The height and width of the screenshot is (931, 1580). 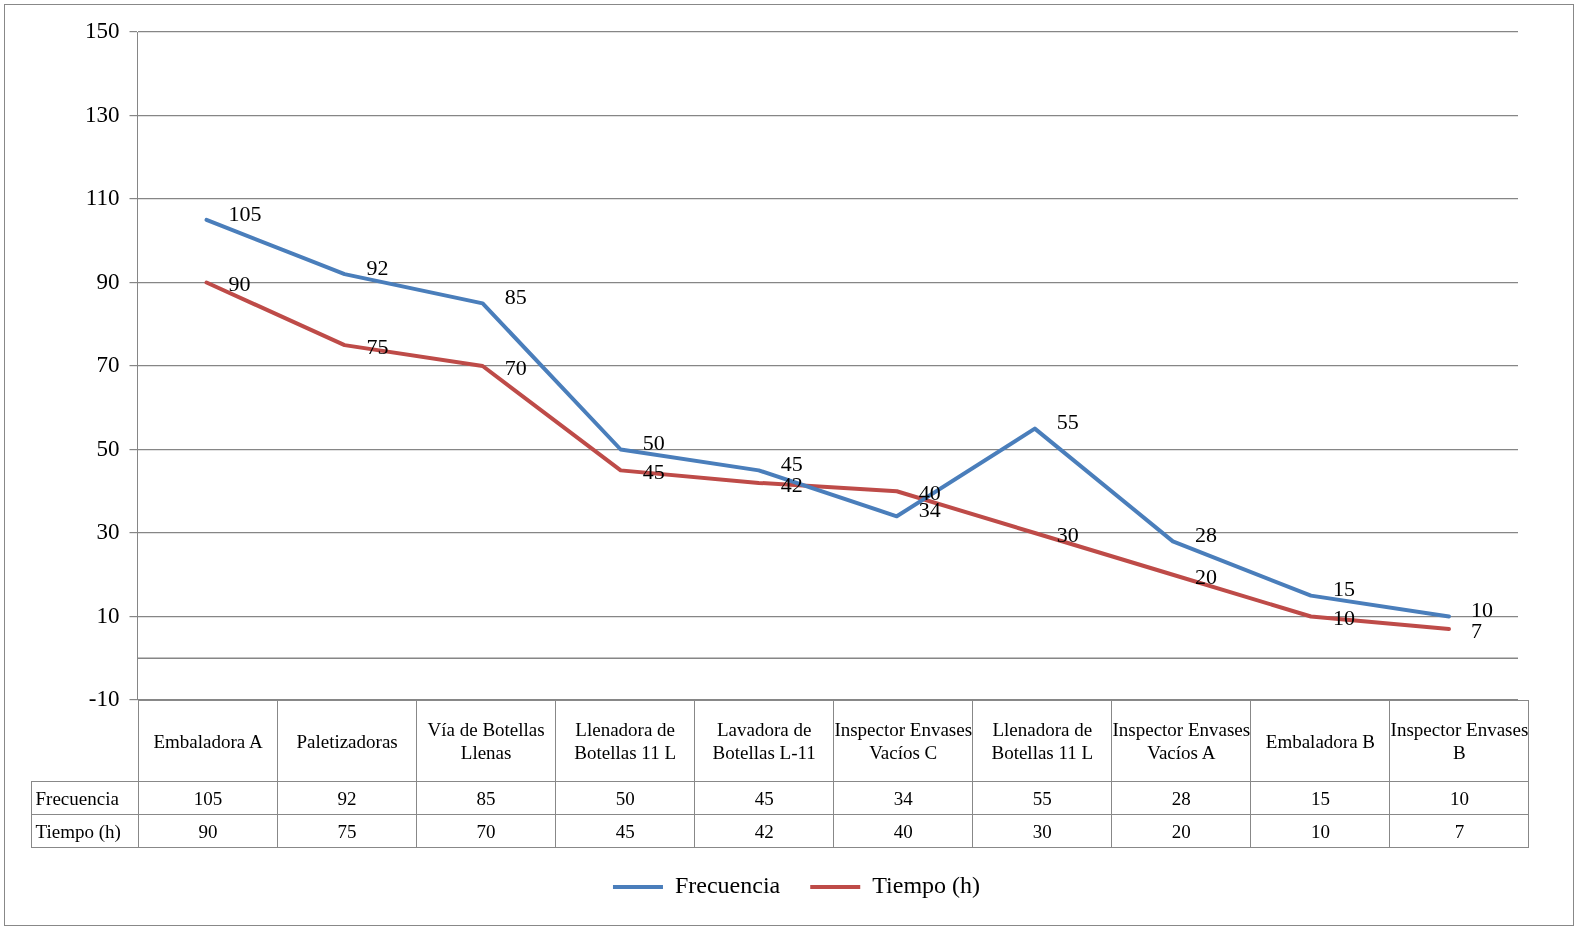 I want to click on text: 92, so click(x=347, y=798).